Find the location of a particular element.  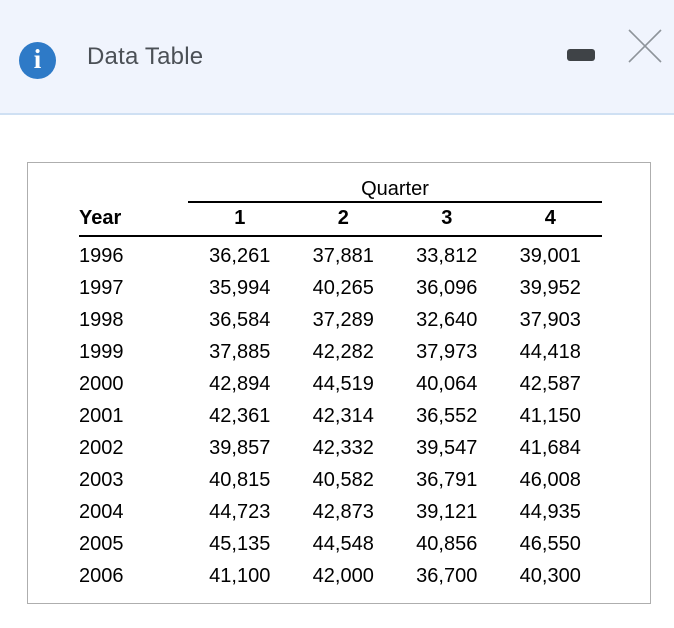

value-cell: 45,135 is located at coordinates (240, 543).